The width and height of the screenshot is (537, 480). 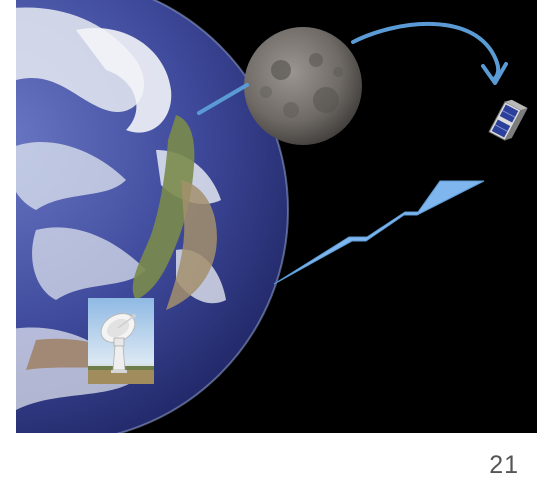 What do you see at coordinates (223, 99) in the screenshot?
I see `earth-moon-link` at bounding box center [223, 99].